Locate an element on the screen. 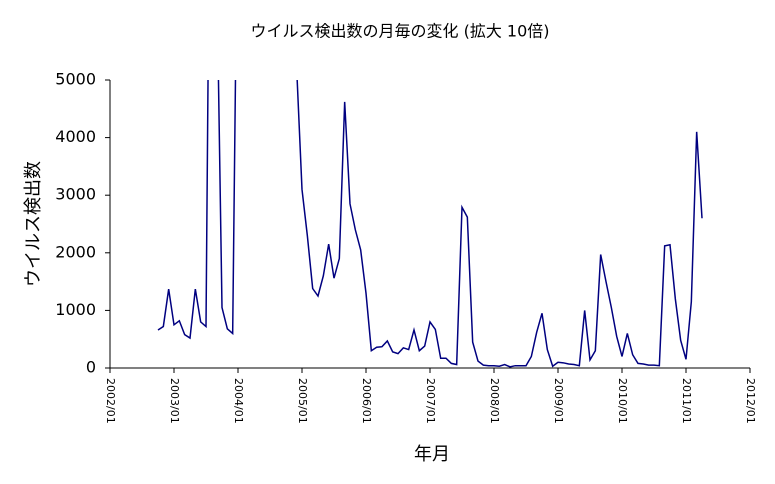  y-tick-label: 3000 is located at coordinates (75, 194).